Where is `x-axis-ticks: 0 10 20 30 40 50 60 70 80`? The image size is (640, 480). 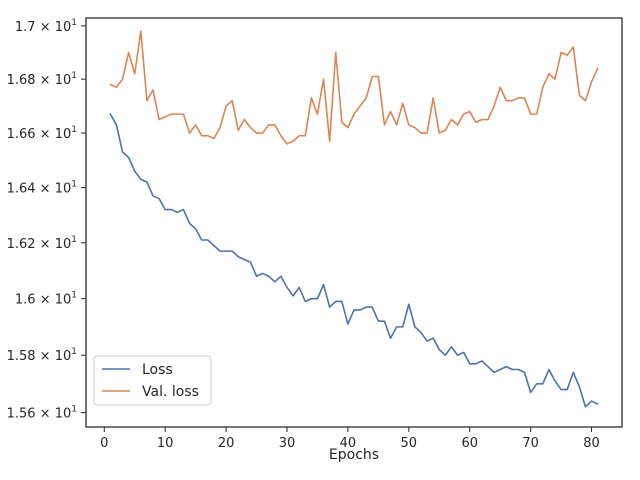
x-axis-ticks: 0 10 20 30 40 50 60 70 80 is located at coordinates (350, 439).